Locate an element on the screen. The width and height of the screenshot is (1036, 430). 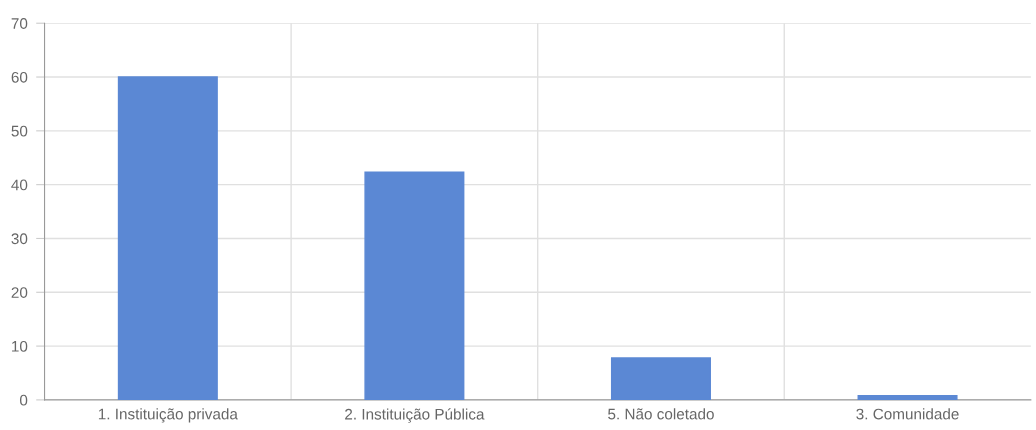
y-tick-label: 40 is located at coordinates (19, 185).